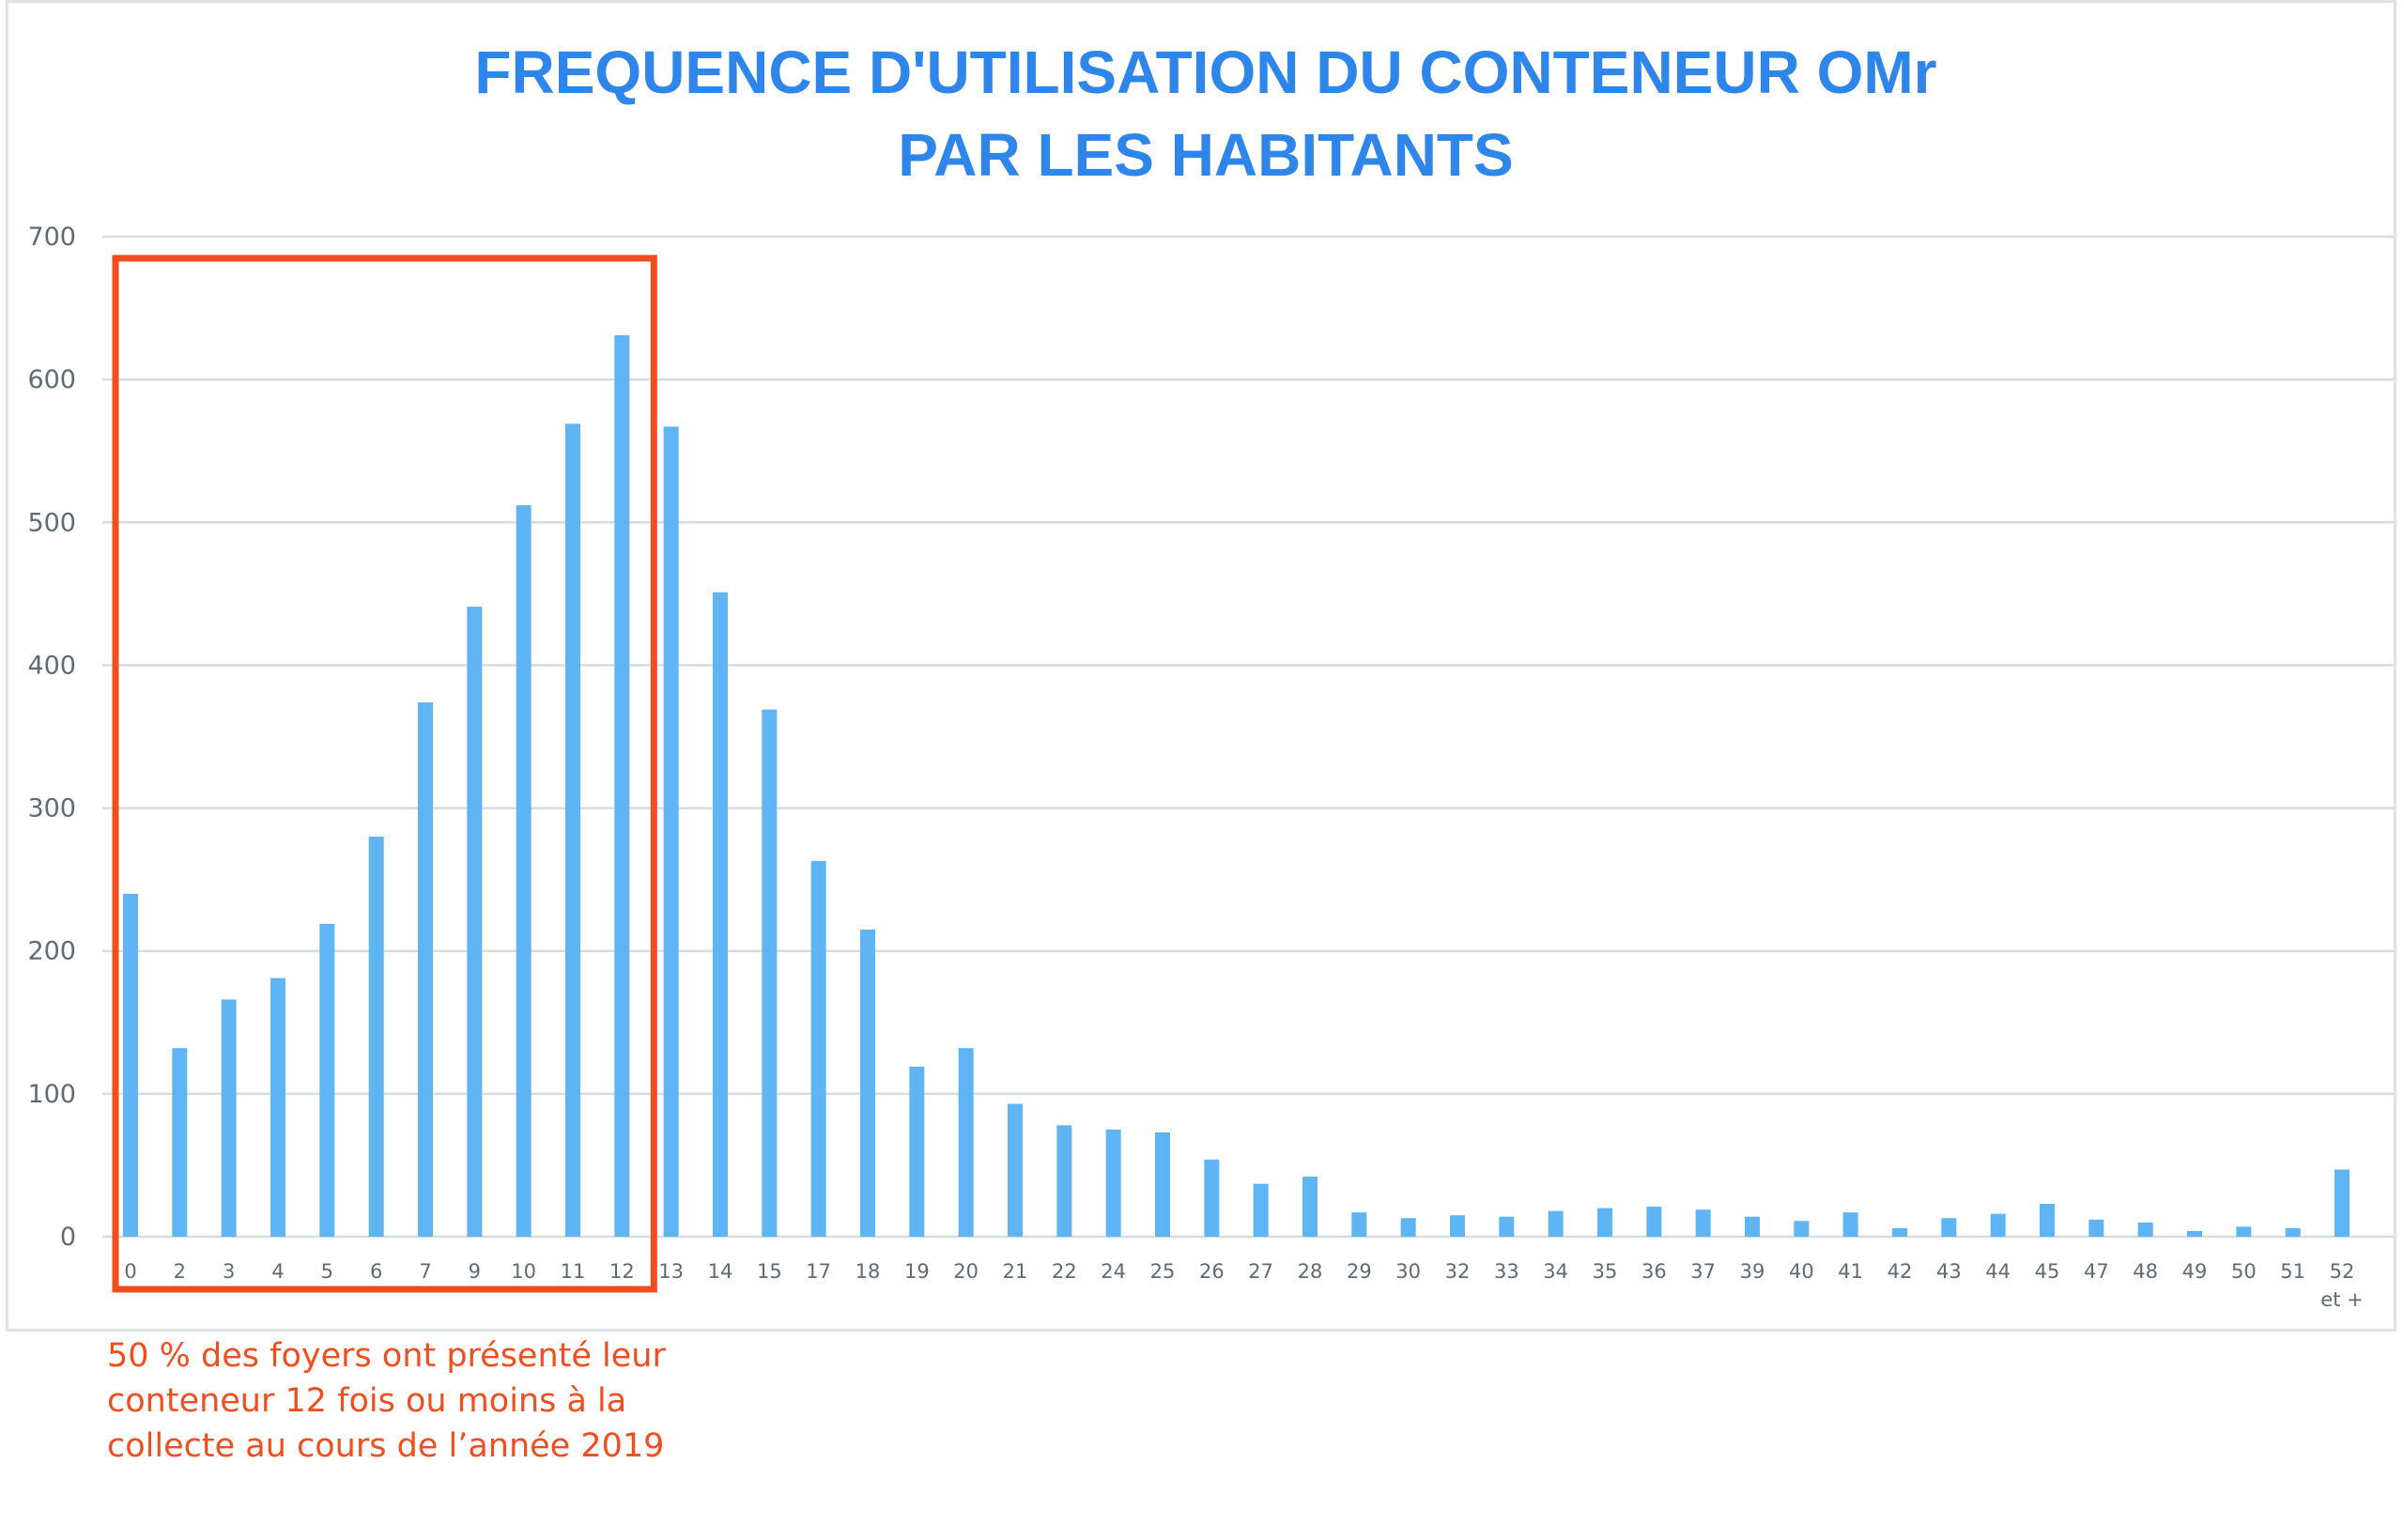 This screenshot has height=1540, width=2404. Describe the element at coordinates (2145, 1271) in the screenshot. I see `x-tick-label: 48` at that location.